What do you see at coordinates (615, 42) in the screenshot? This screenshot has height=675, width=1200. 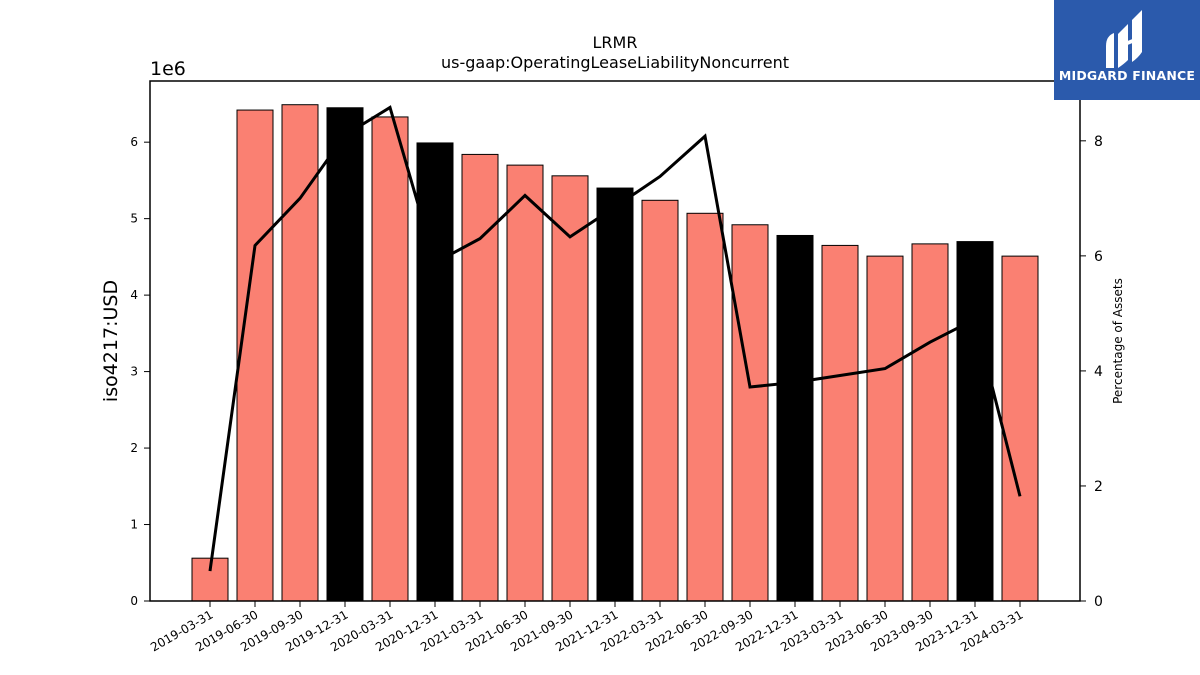 I see `chart-title: LRMR` at bounding box center [615, 42].